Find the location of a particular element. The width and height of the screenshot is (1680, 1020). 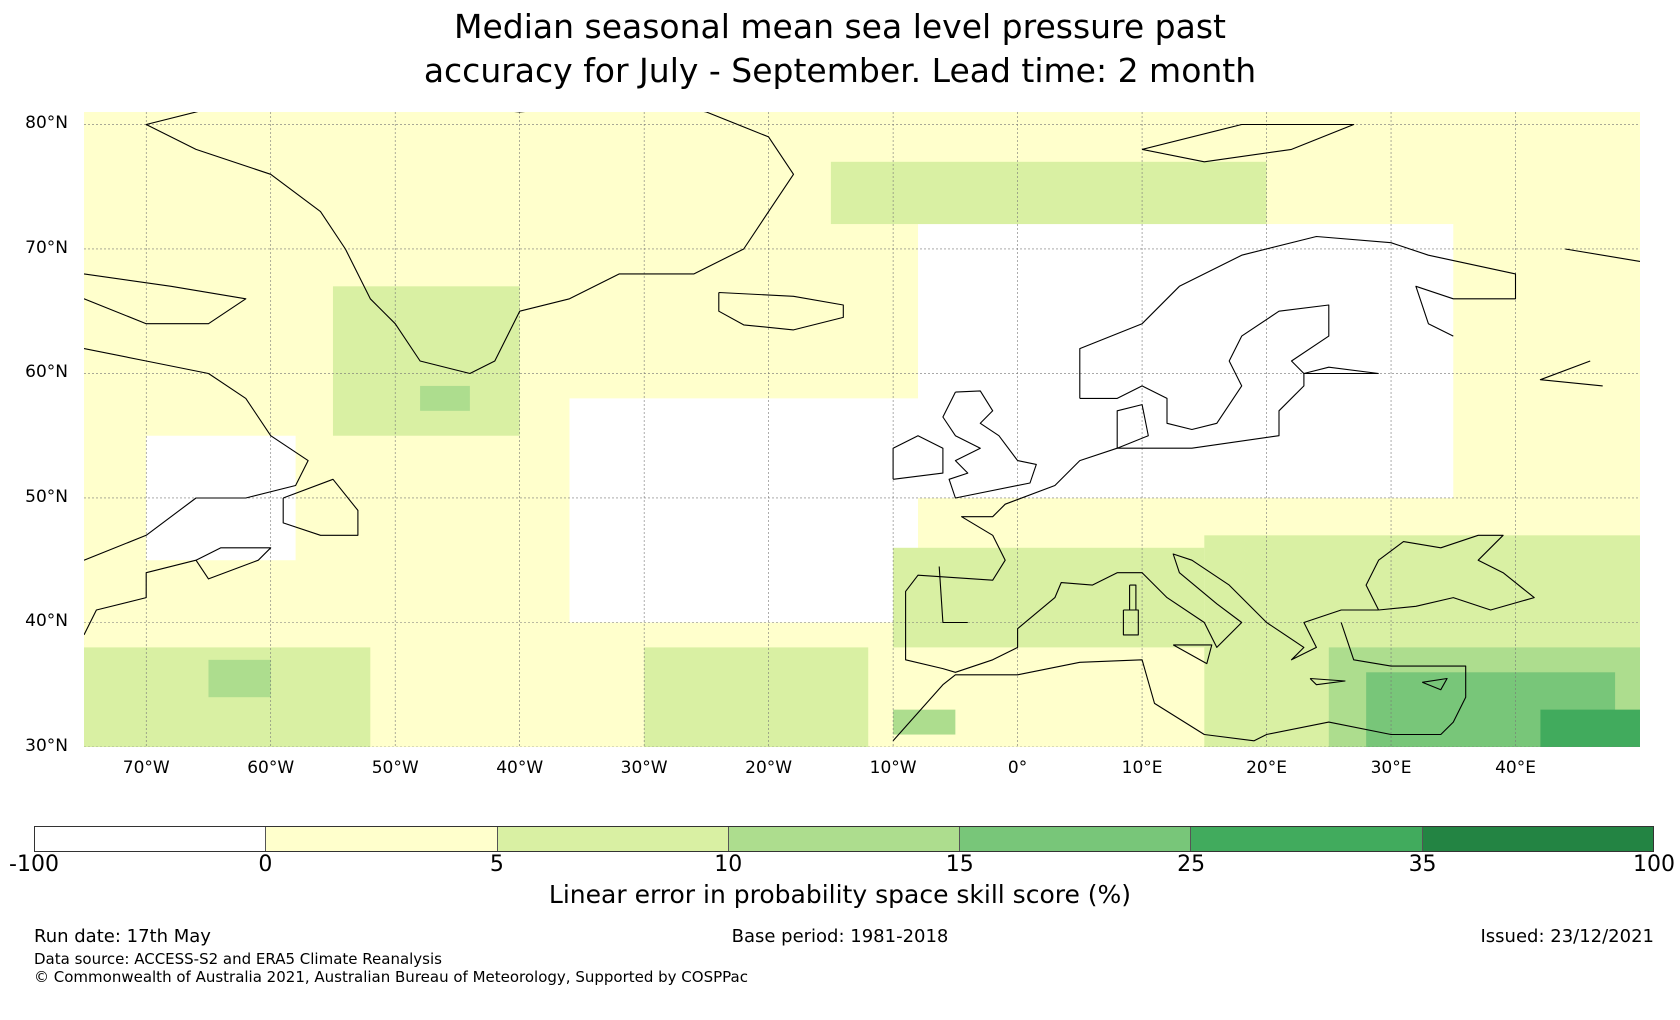

colorbar-tick-3: 10 is located at coordinates (728, 864).